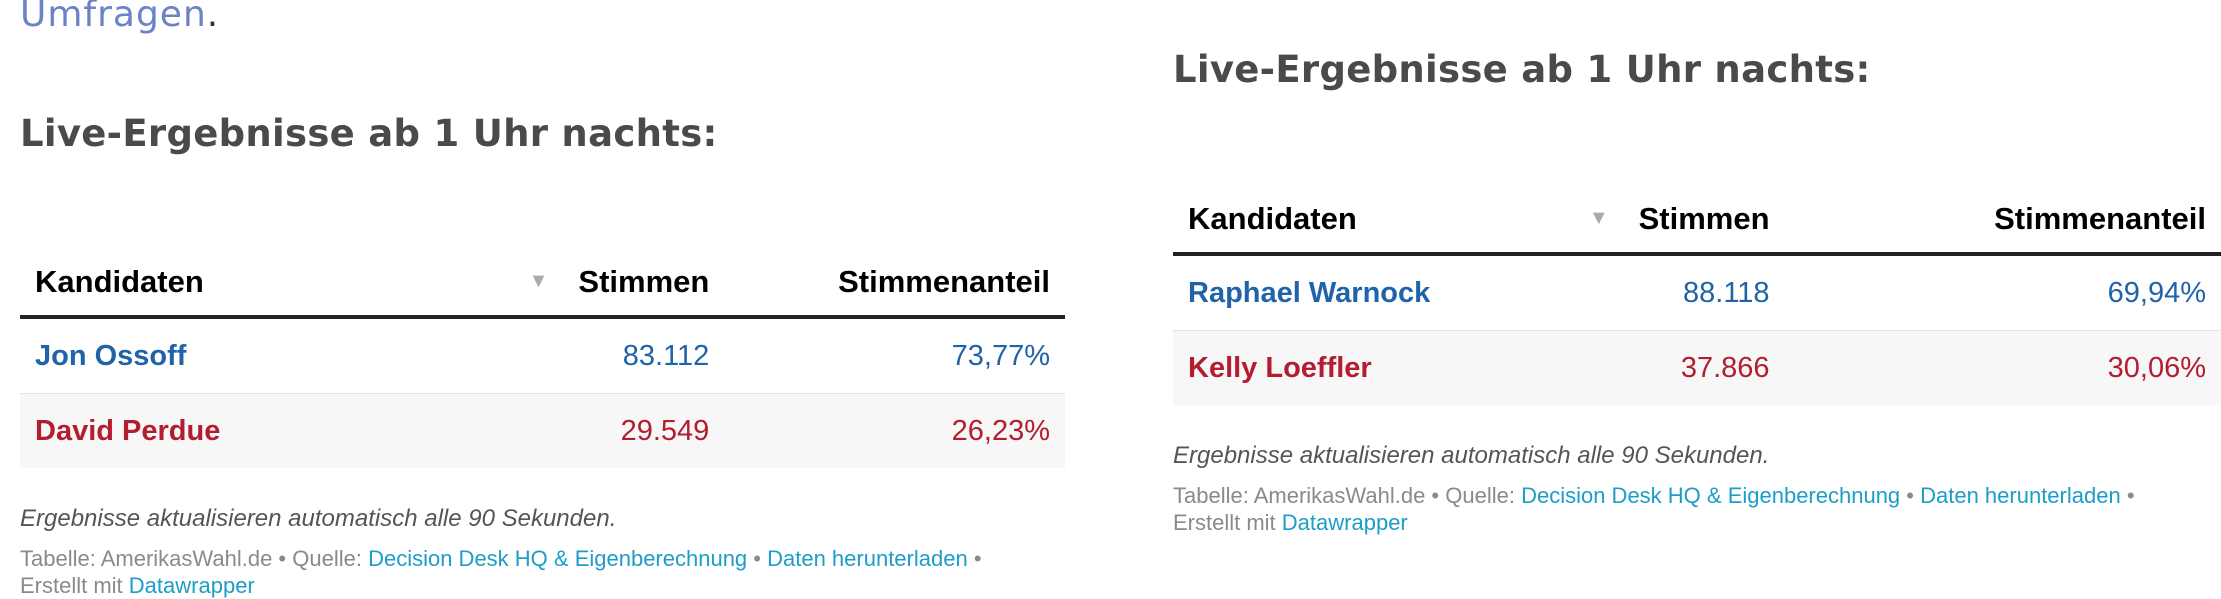 The image size is (2221, 599). I want to click on candidate-votes: 88.118, so click(1704, 292).